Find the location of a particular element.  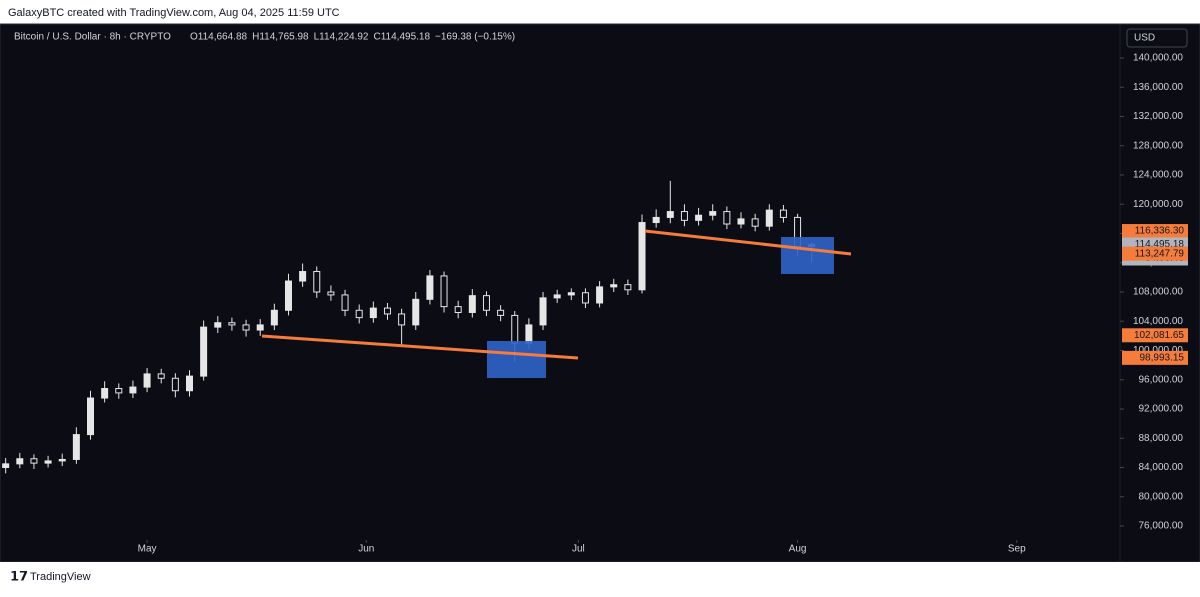

y-tick-label: 120,000.00 is located at coordinates (1158, 204).